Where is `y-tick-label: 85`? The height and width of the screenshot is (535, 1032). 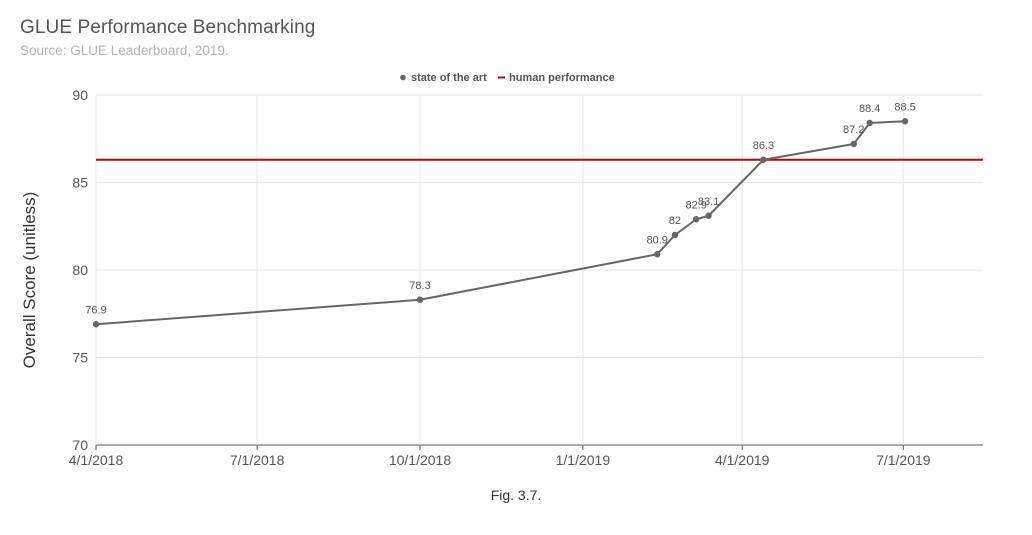
y-tick-label: 85 is located at coordinates (80, 183).